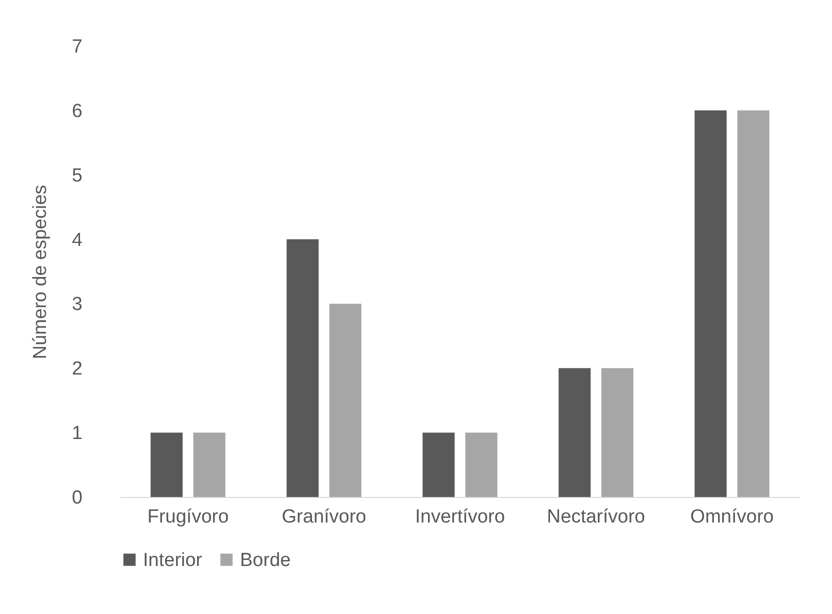 Image resolution: width=832 pixels, height=614 pixels. What do you see at coordinates (173, 560) in the screenshot?
I see `legend-label: Interior` at bounding box center [173, 560].